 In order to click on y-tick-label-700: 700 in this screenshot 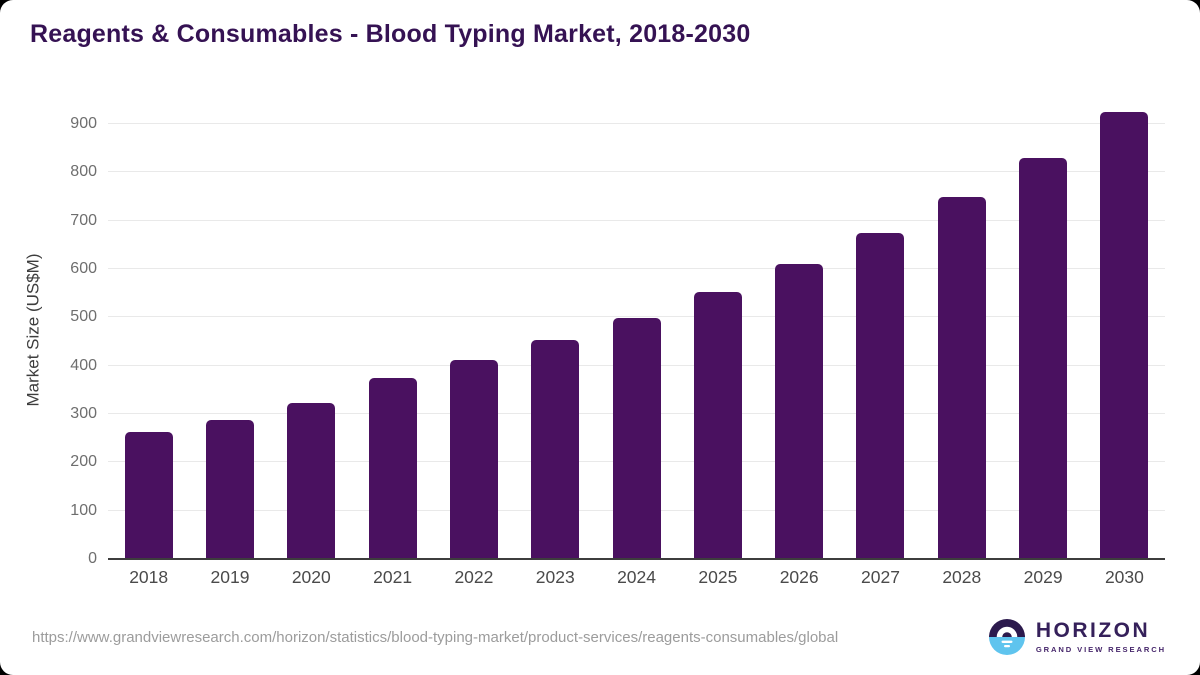, I will do `click(83, 220)`.